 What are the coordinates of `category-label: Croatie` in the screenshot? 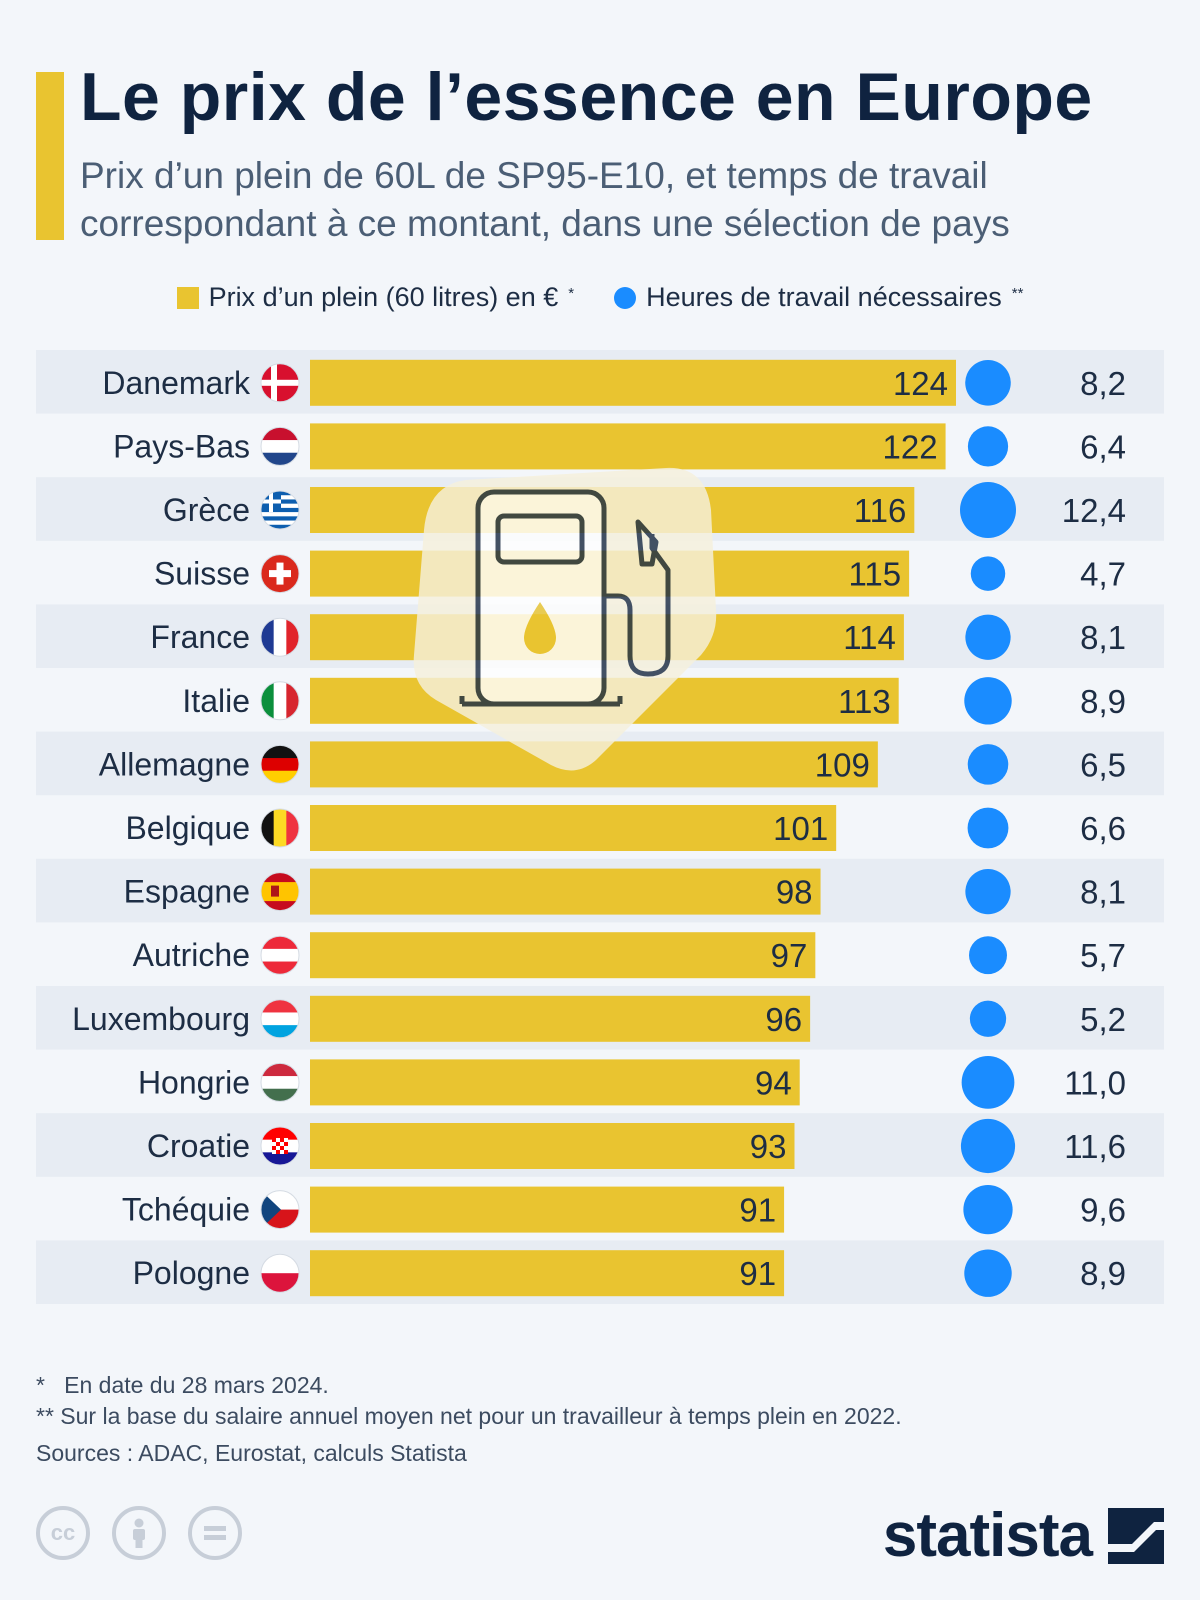 It's located at (198, 1146).